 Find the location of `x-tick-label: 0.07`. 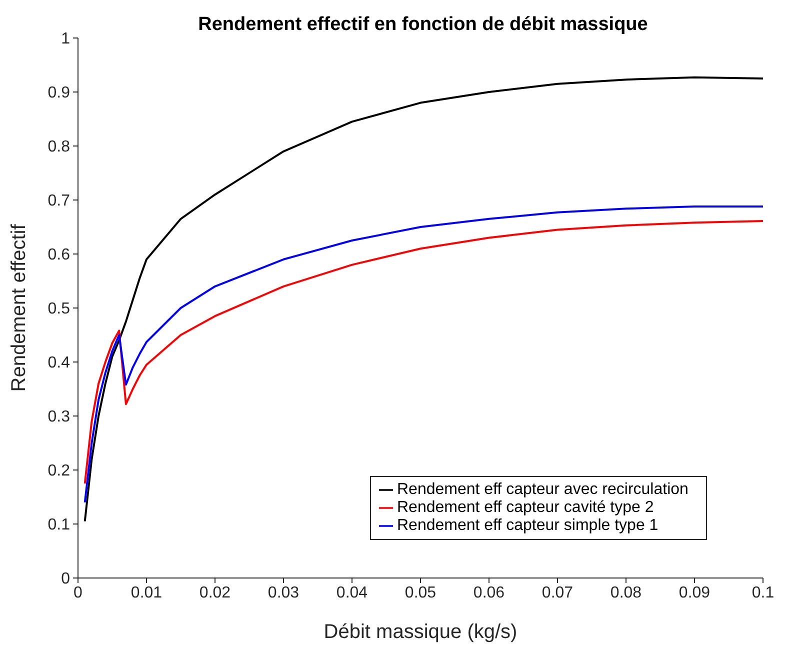

x-tick-label: 0.07 is located at coordinates (558, 593).